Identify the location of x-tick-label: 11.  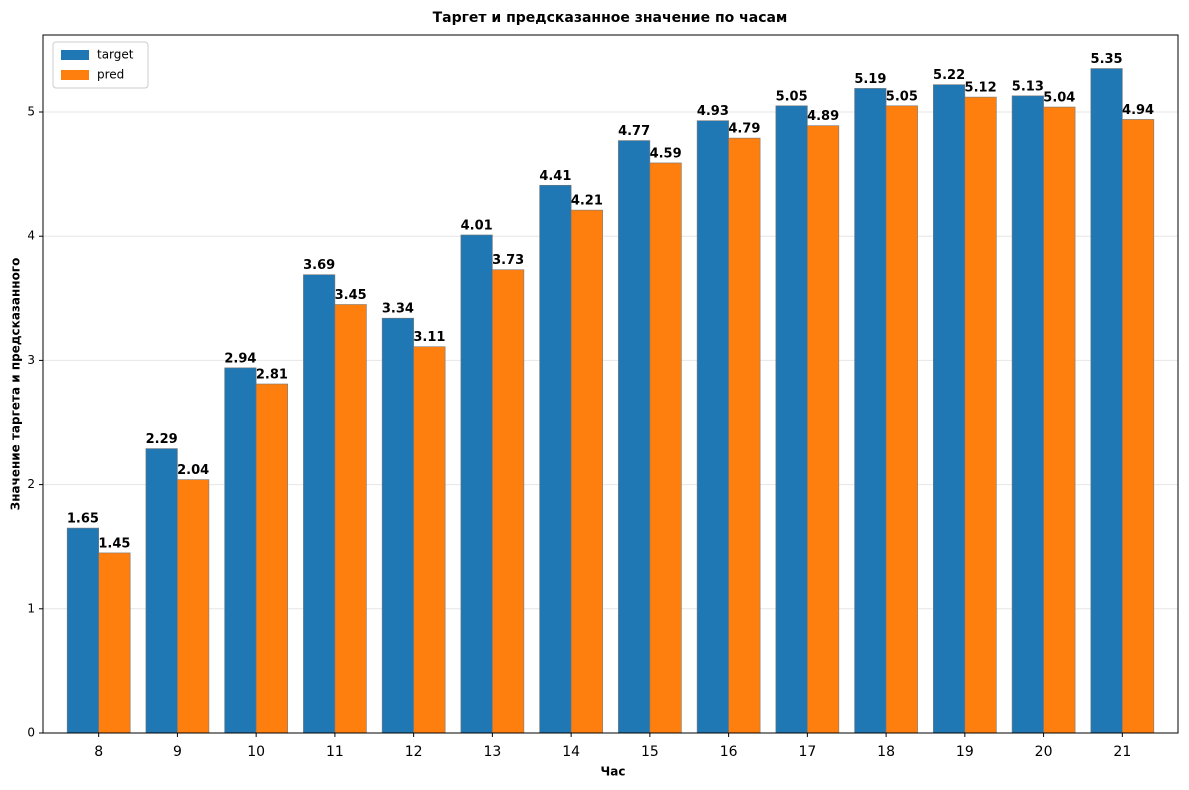
(335, 752).